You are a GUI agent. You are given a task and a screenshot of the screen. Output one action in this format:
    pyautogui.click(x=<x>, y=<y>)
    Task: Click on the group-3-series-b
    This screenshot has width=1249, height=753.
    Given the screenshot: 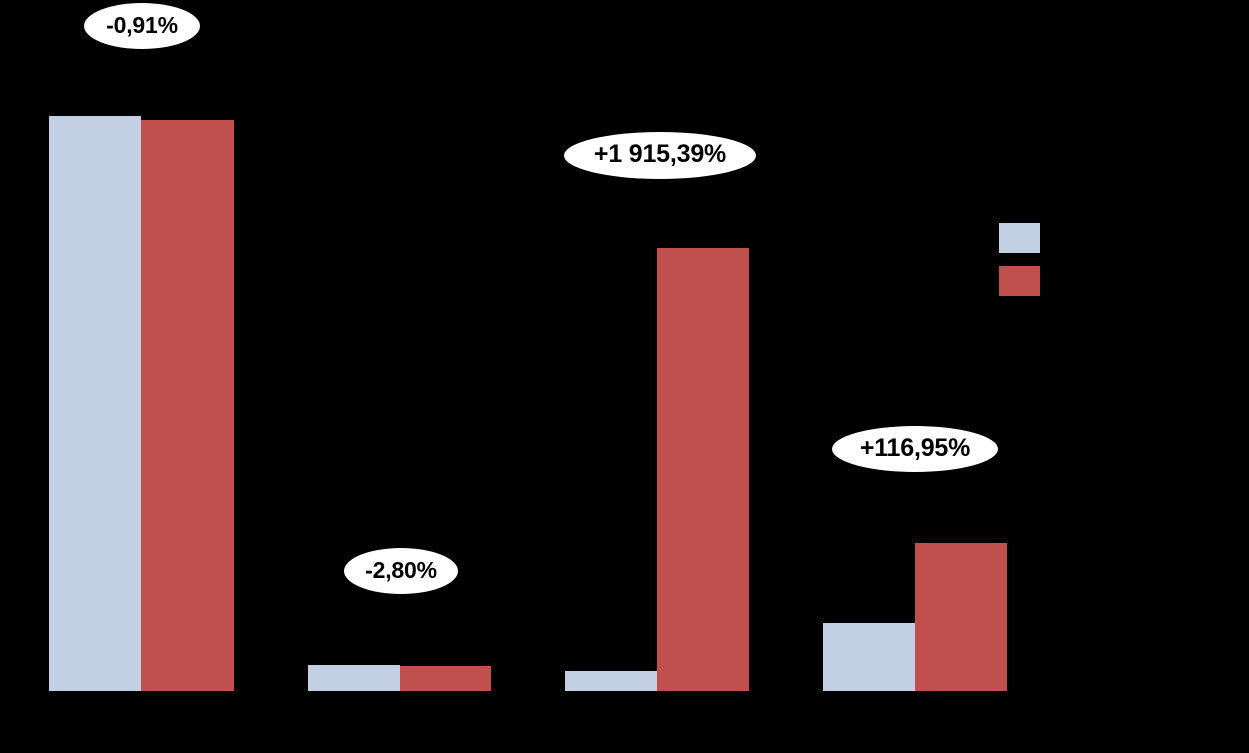 What is the action you would take?
    pyautogui.click(x=703, y=469)
    